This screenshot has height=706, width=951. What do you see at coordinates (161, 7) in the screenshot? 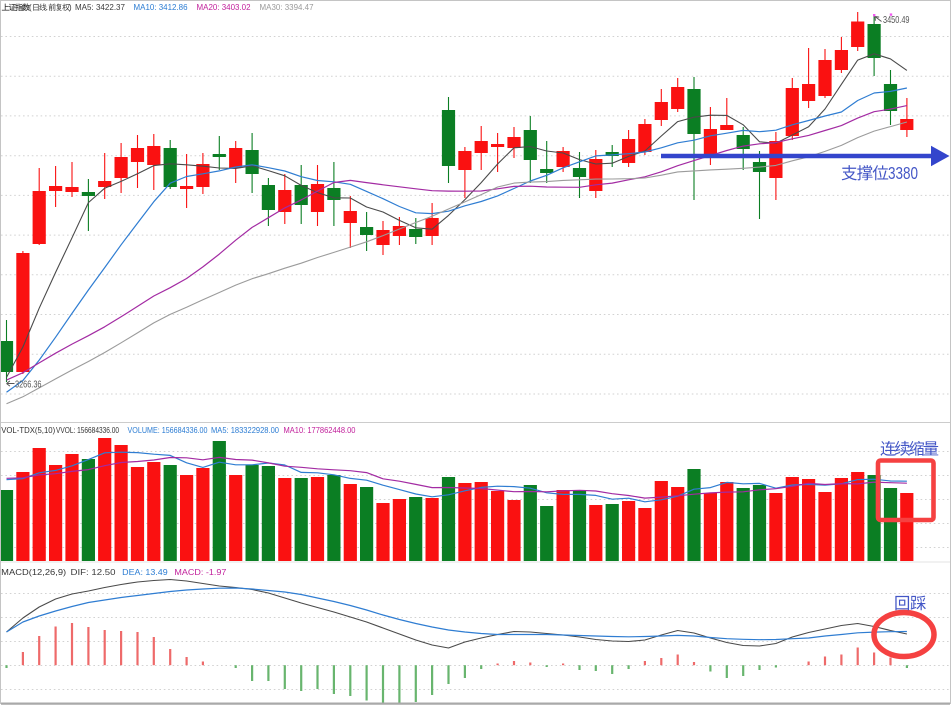
I see `svg-text: MA10: 3412.86` at bounding box center [161, 7].